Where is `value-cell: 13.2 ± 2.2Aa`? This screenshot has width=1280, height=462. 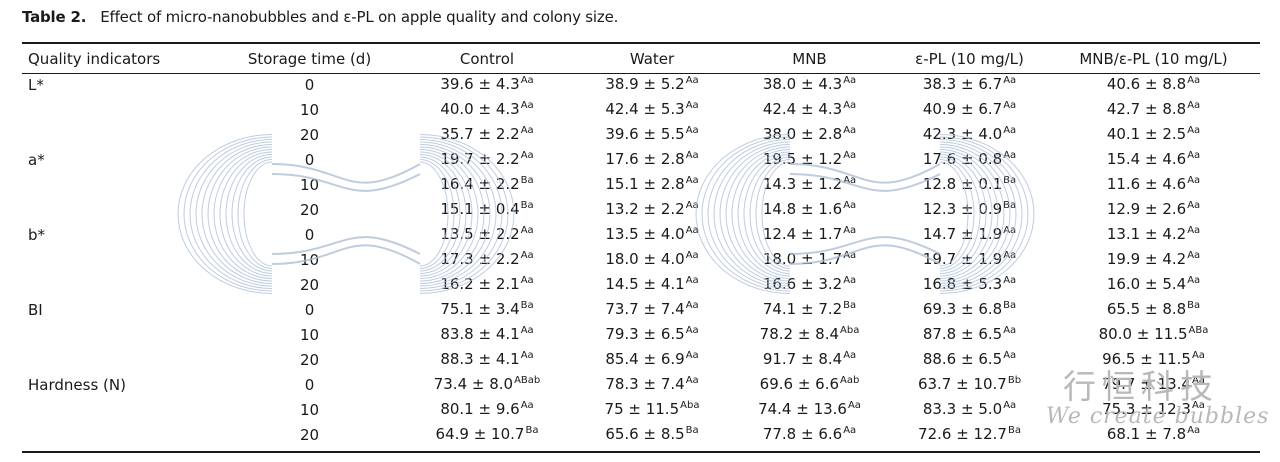 value-cell: 13.2 ± 2.2Aa is located at coordinates (652, 210).